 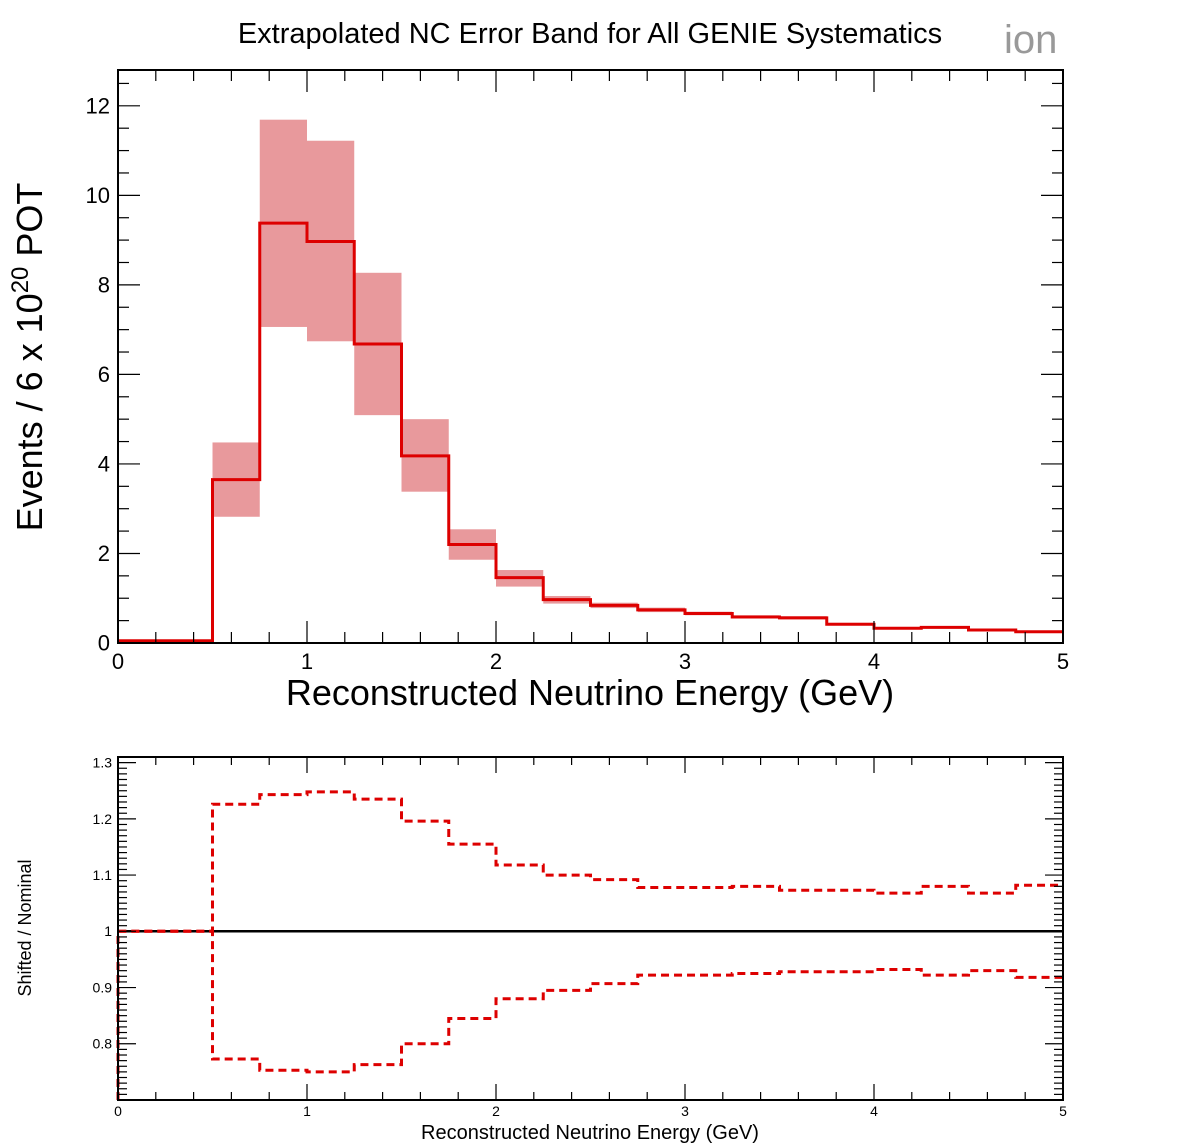 What do you see at coordinates (496, 661) in the screenshot?
I see `top-x-tick-label: 2` at bounding box center [496, 661].